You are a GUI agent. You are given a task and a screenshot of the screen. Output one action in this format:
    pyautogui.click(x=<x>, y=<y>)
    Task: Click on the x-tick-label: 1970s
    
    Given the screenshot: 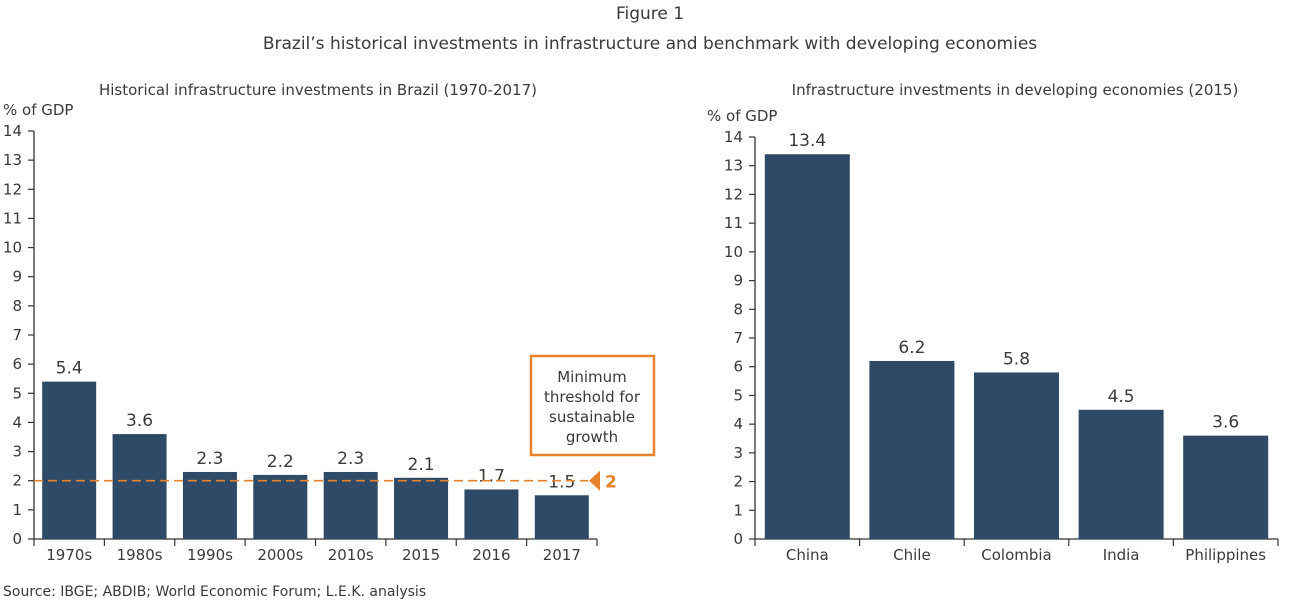 What is the action you would take?
    pyautogui.click(x=69, y=555)
    